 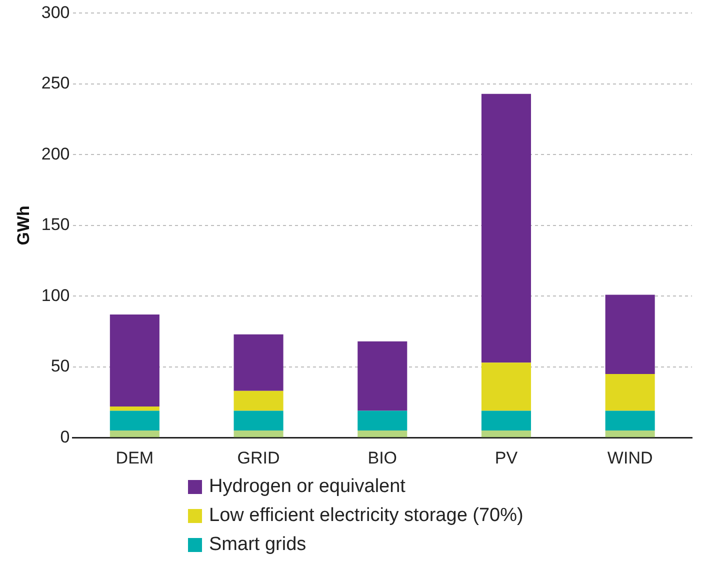 I want to click on y-axis-title: GWh, so click(x=23, y=226).